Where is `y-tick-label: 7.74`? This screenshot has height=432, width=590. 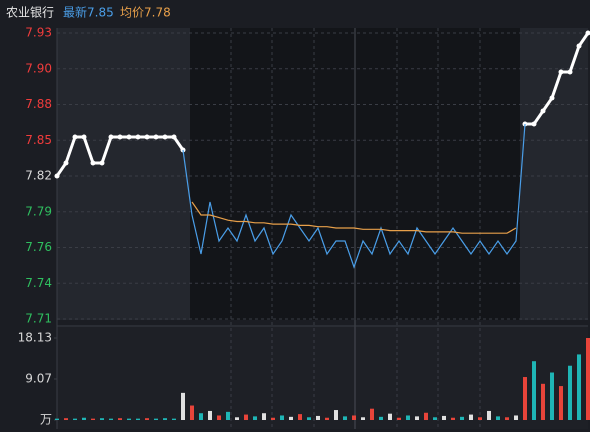 y-tick-label: 7.74 is located at coordinates (38, 283).